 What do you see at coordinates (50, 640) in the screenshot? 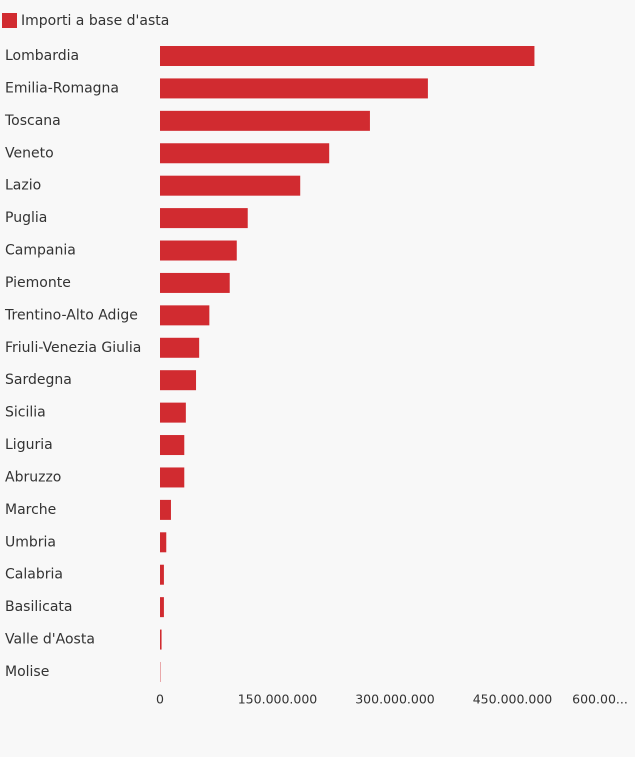
I see `y-tick-label: Valle d'Aosta` at bounding box center [50, 640].